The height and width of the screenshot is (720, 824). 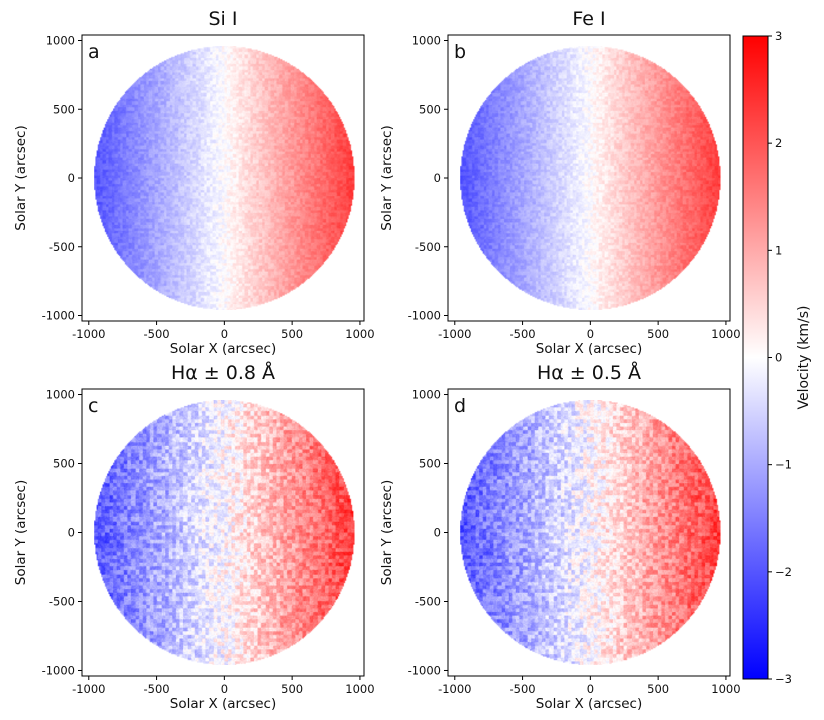 I want to click on panel-title: Fe I, so click(x=588, y=19).